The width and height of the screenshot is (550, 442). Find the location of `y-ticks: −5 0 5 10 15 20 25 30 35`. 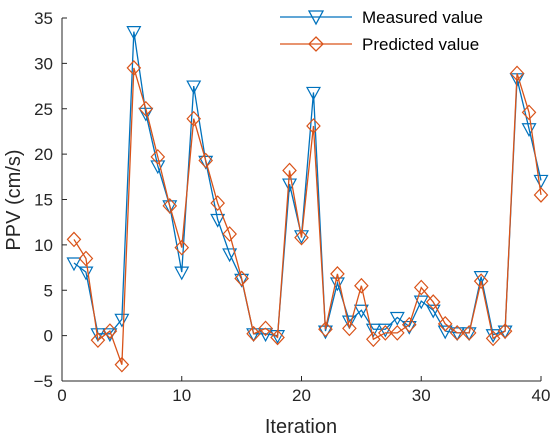

y-ticks: −5 0 5 10 15 20 25 30 35 is located at coordinates (50, 200).